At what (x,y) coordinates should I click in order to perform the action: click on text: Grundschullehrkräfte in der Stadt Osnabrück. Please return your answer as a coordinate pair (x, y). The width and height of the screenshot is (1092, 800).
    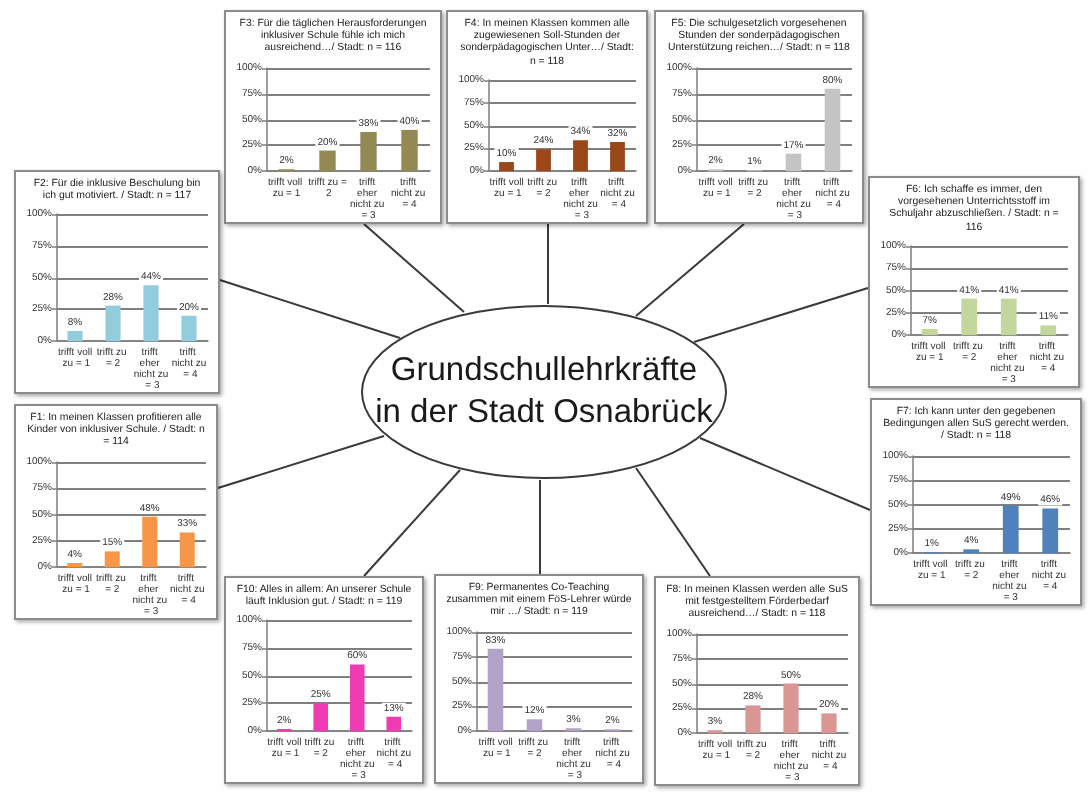
    Looking at the image, I should click on (544, 392).